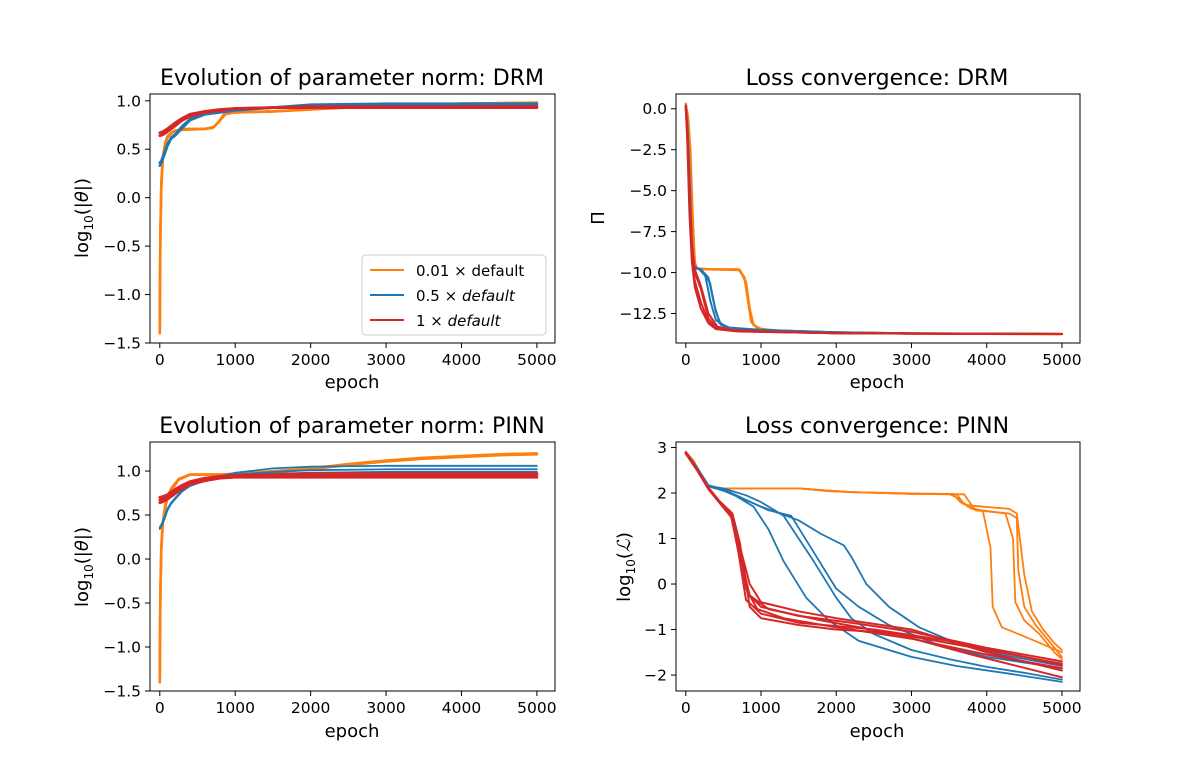 The height and width of the screenshot is (777, 1200). Describe the element at coordinates (475, 321) in the screenshot. I see `legend-default-word: default` at that location.